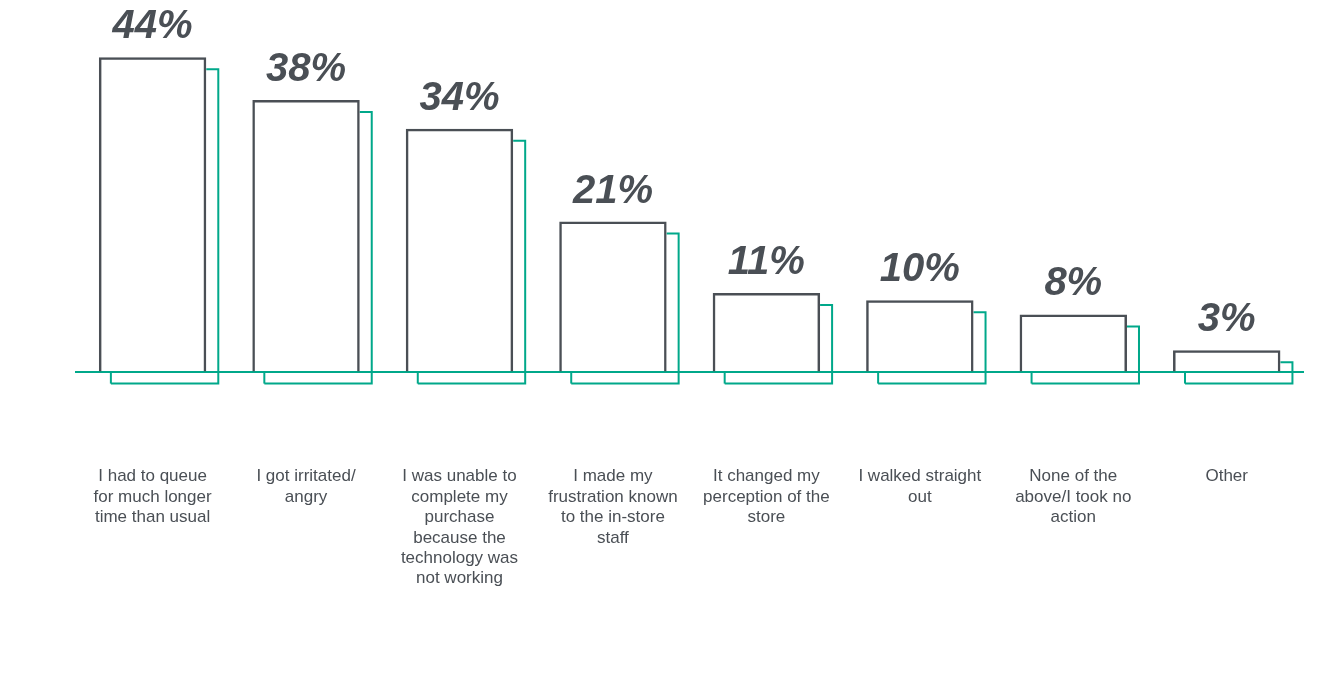 The width and height of the screenshot is (1339, 688). What do you see at coordinates (1226, 317) in the screenshot?
I see `data-label: 3%` at bounding box center [1226, 317].